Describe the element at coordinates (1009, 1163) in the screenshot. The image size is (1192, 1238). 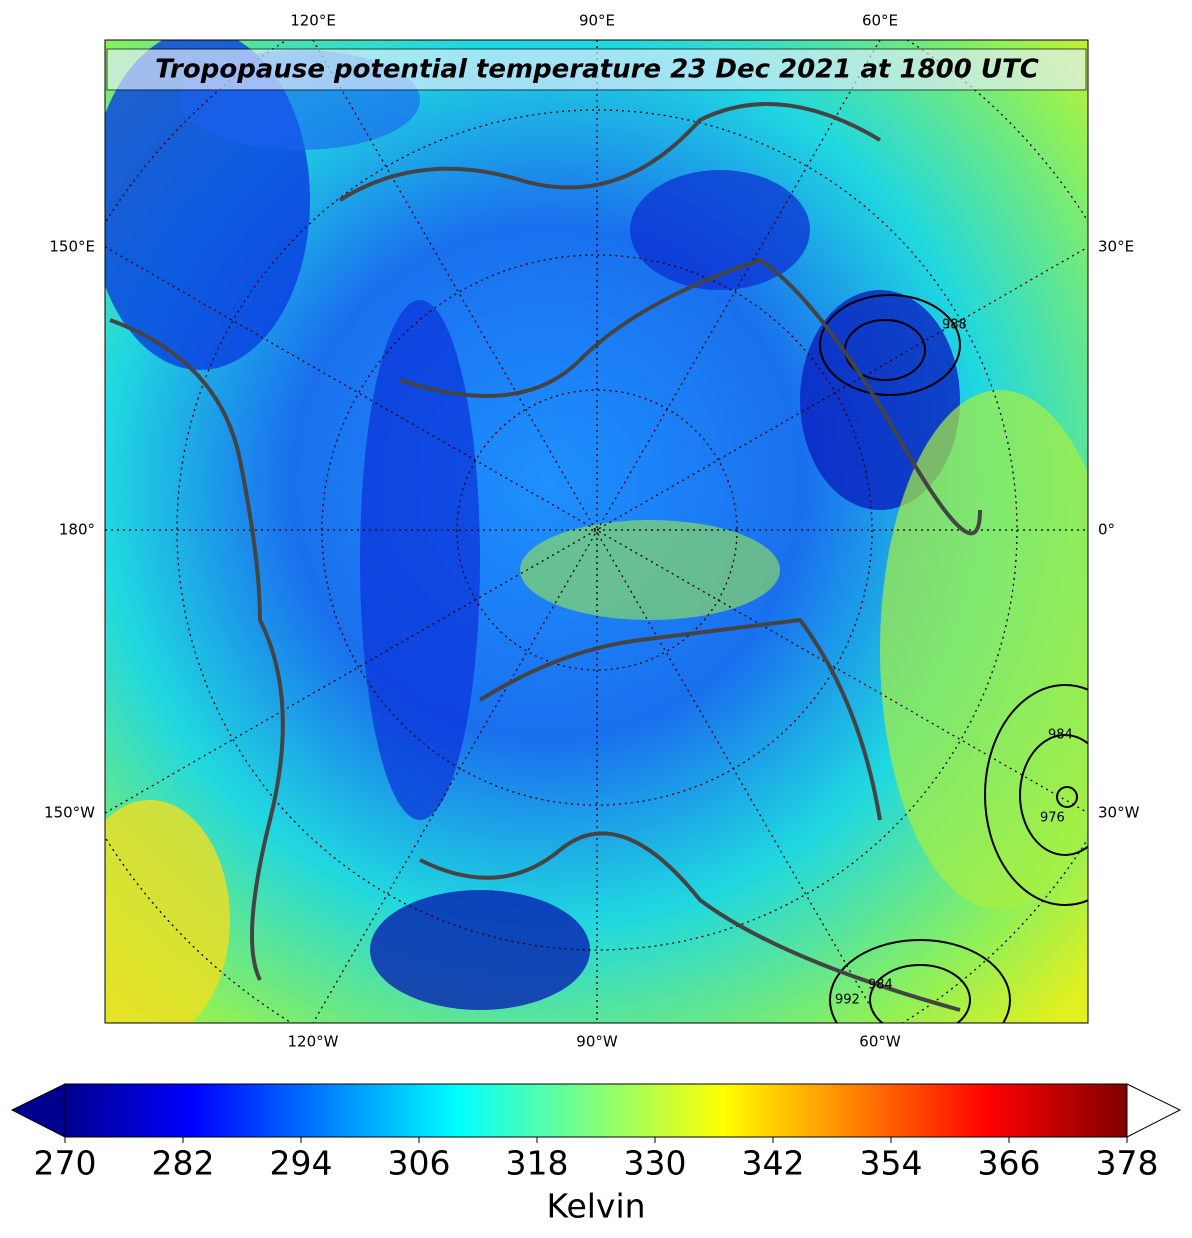
I see `colorbar-tick-label: 366` at that location.